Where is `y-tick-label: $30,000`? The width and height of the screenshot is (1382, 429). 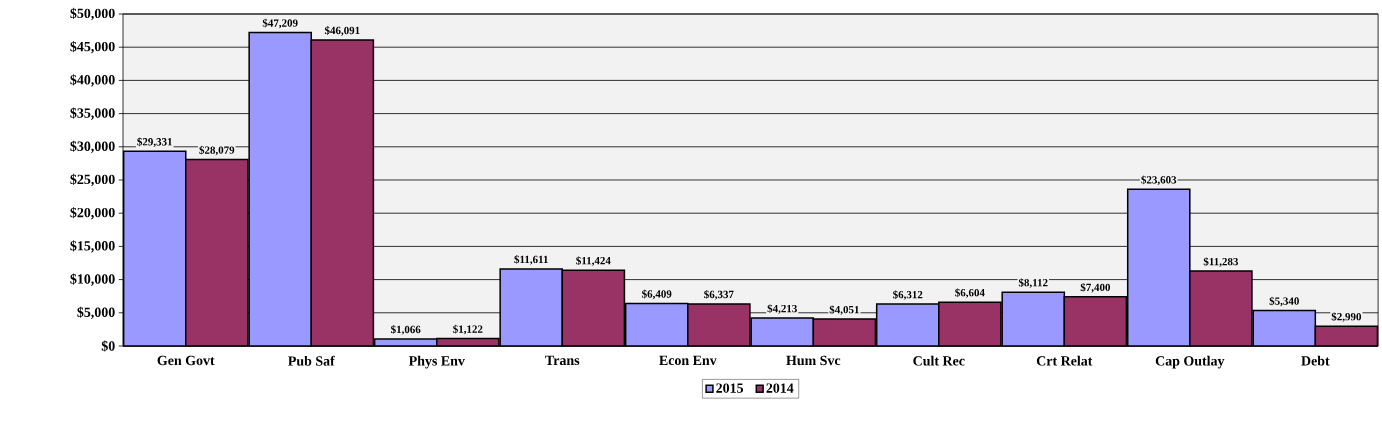
y-tick-label: $30,000 is located at coordinates (92, 146).